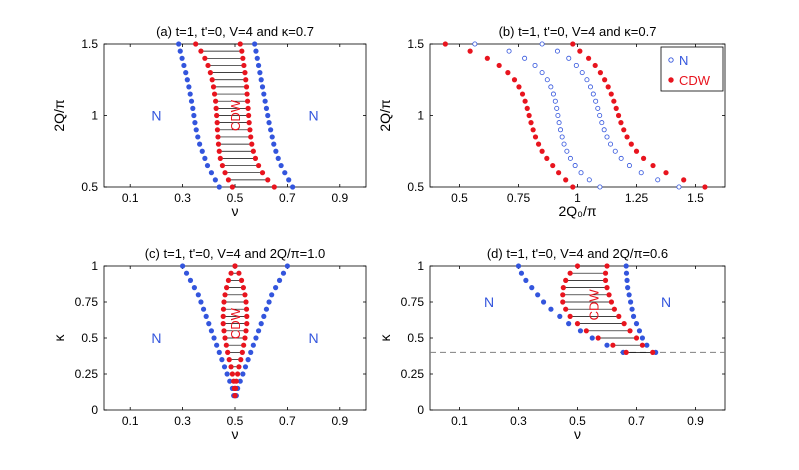 The height and width of the screenshot is (470, 799). I want to click on y-tick-label: 1.5, so click(89, 44).